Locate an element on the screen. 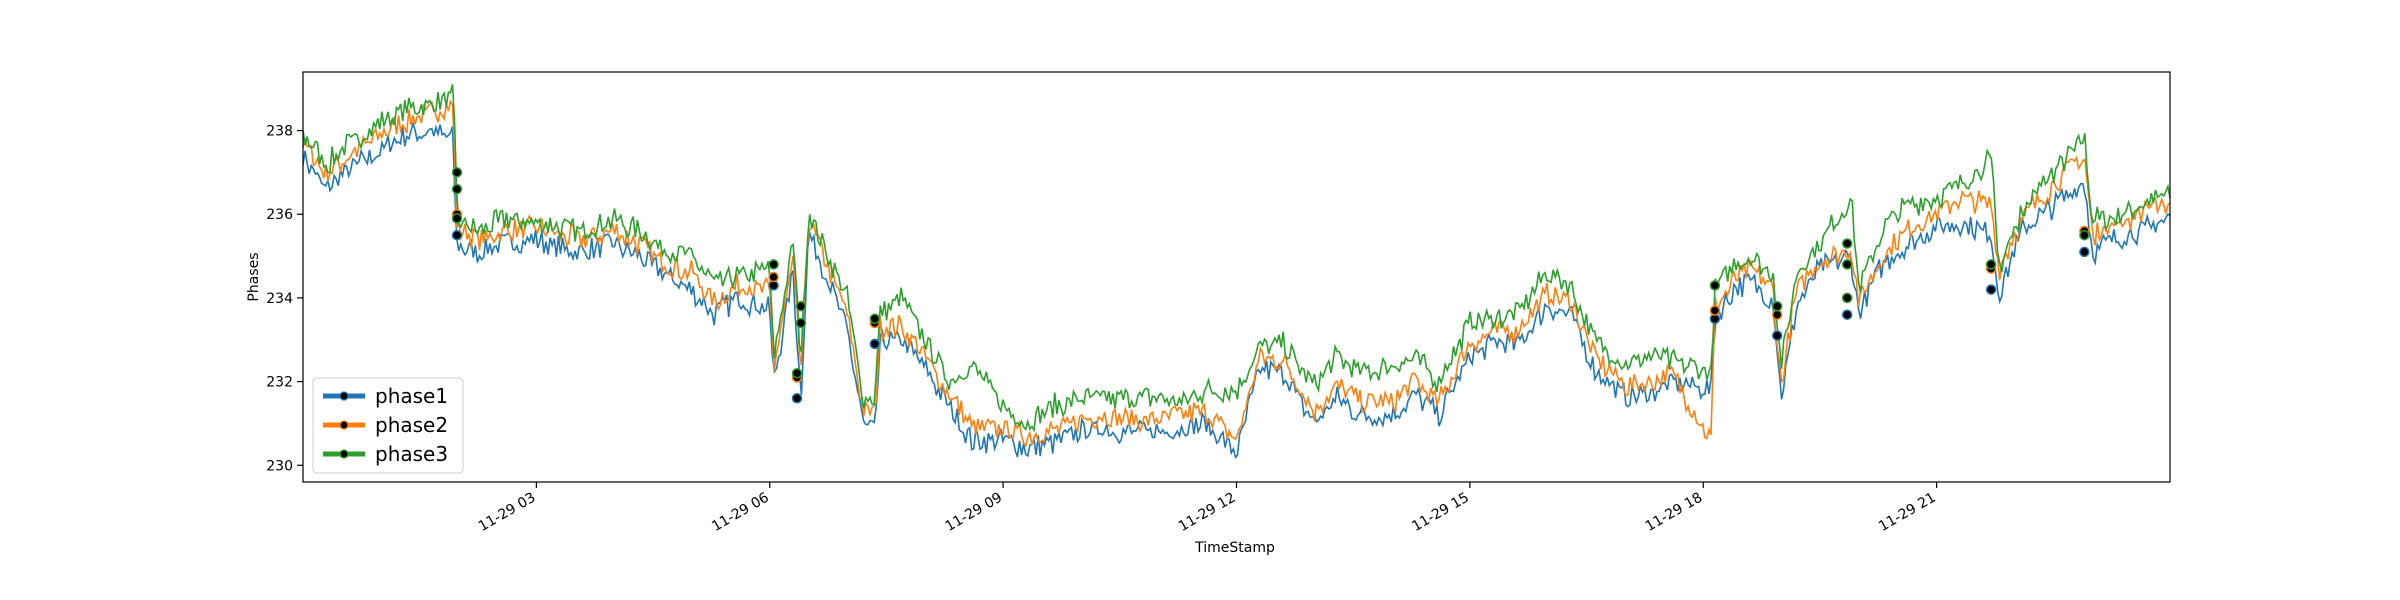  y-axis: 230 232 234 236 238 is located at coordinates (284, 299).